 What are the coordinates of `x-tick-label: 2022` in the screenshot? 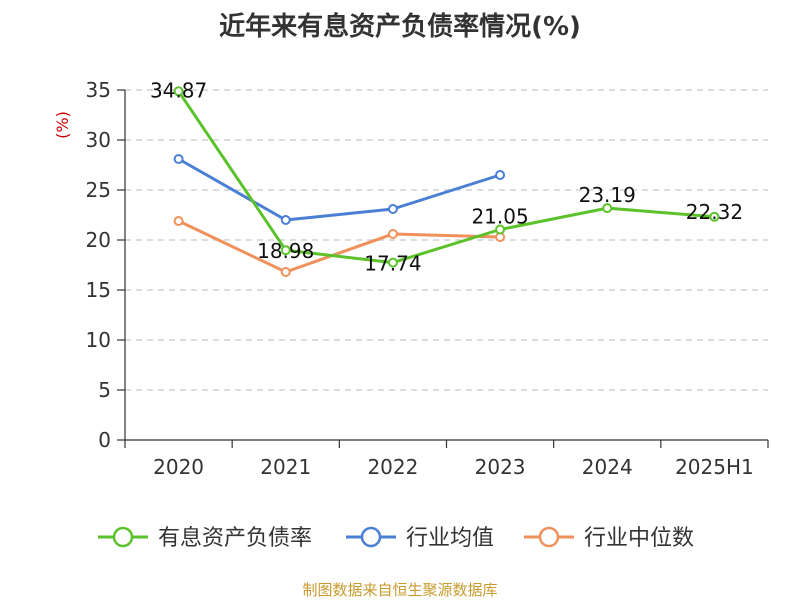 It's located at (392, 467).